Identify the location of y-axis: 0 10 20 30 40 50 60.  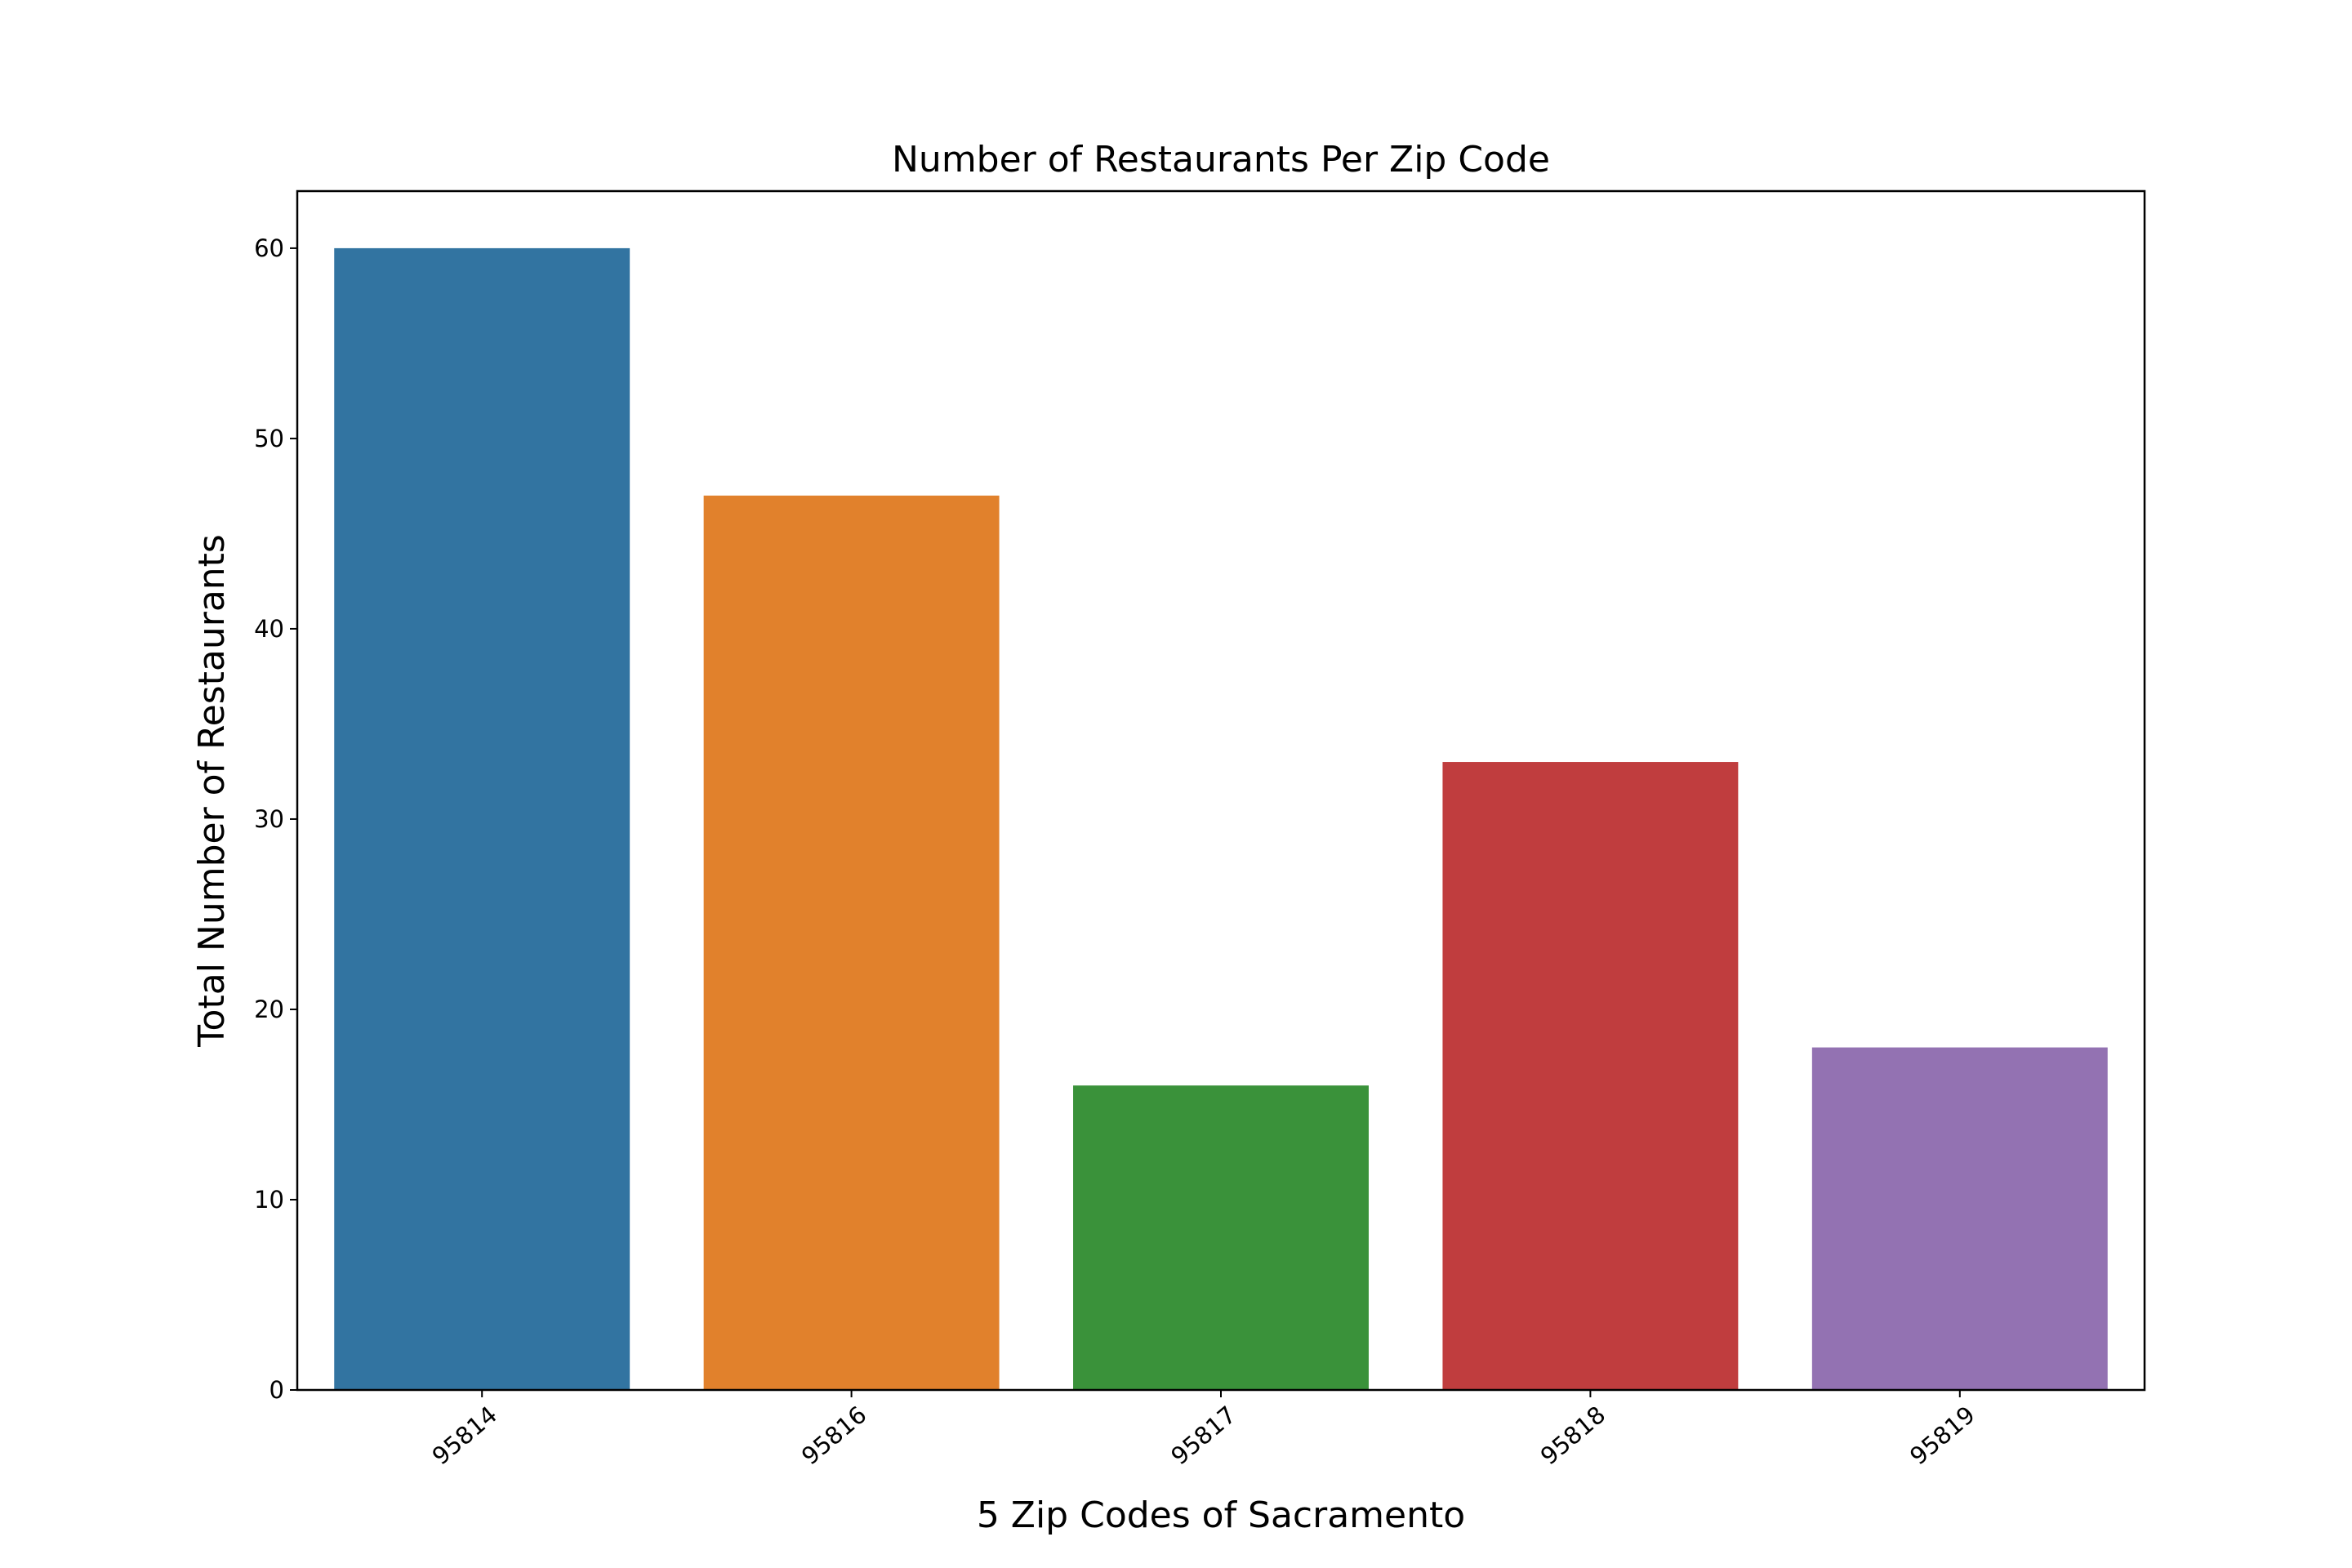
(275, 819).